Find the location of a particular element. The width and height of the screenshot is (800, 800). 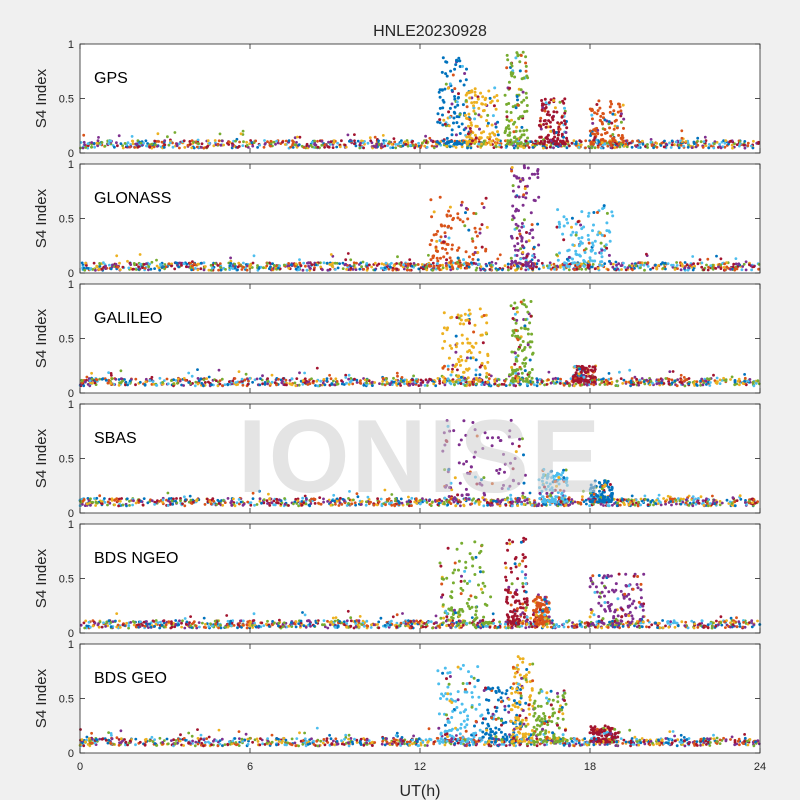

y-tick-label: 0.5 is located at coordinates (66, 220).